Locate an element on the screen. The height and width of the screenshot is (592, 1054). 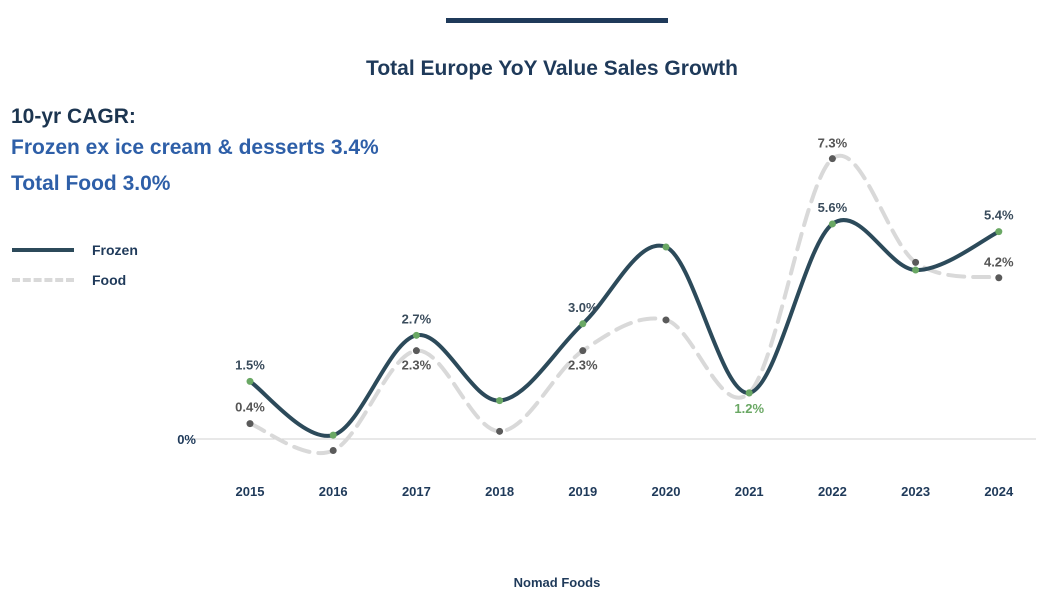
food-point-2024 is located at coordinates (999, 278).